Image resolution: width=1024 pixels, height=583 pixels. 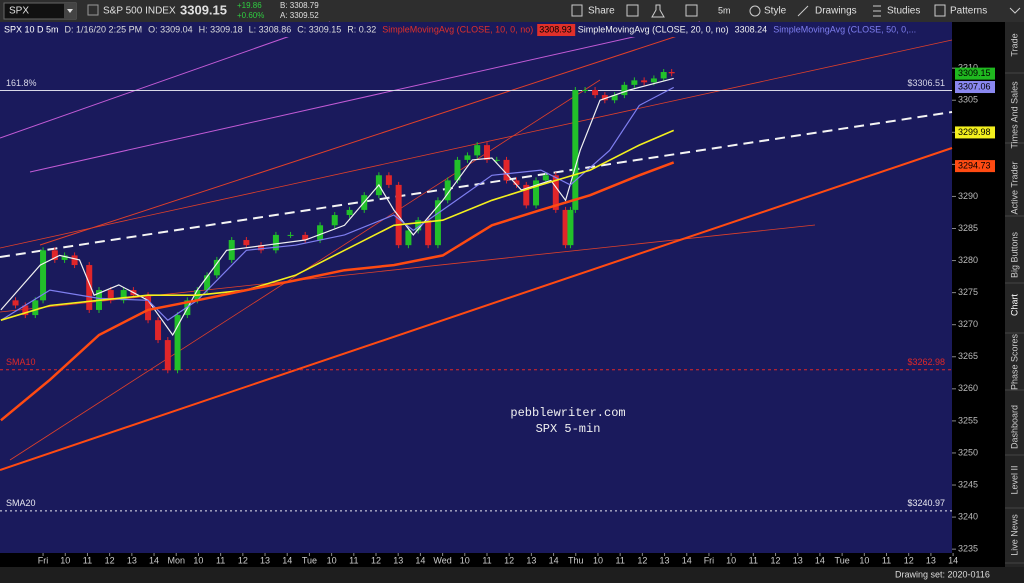 I want to click on time-icon, so click(x=691, y=10).